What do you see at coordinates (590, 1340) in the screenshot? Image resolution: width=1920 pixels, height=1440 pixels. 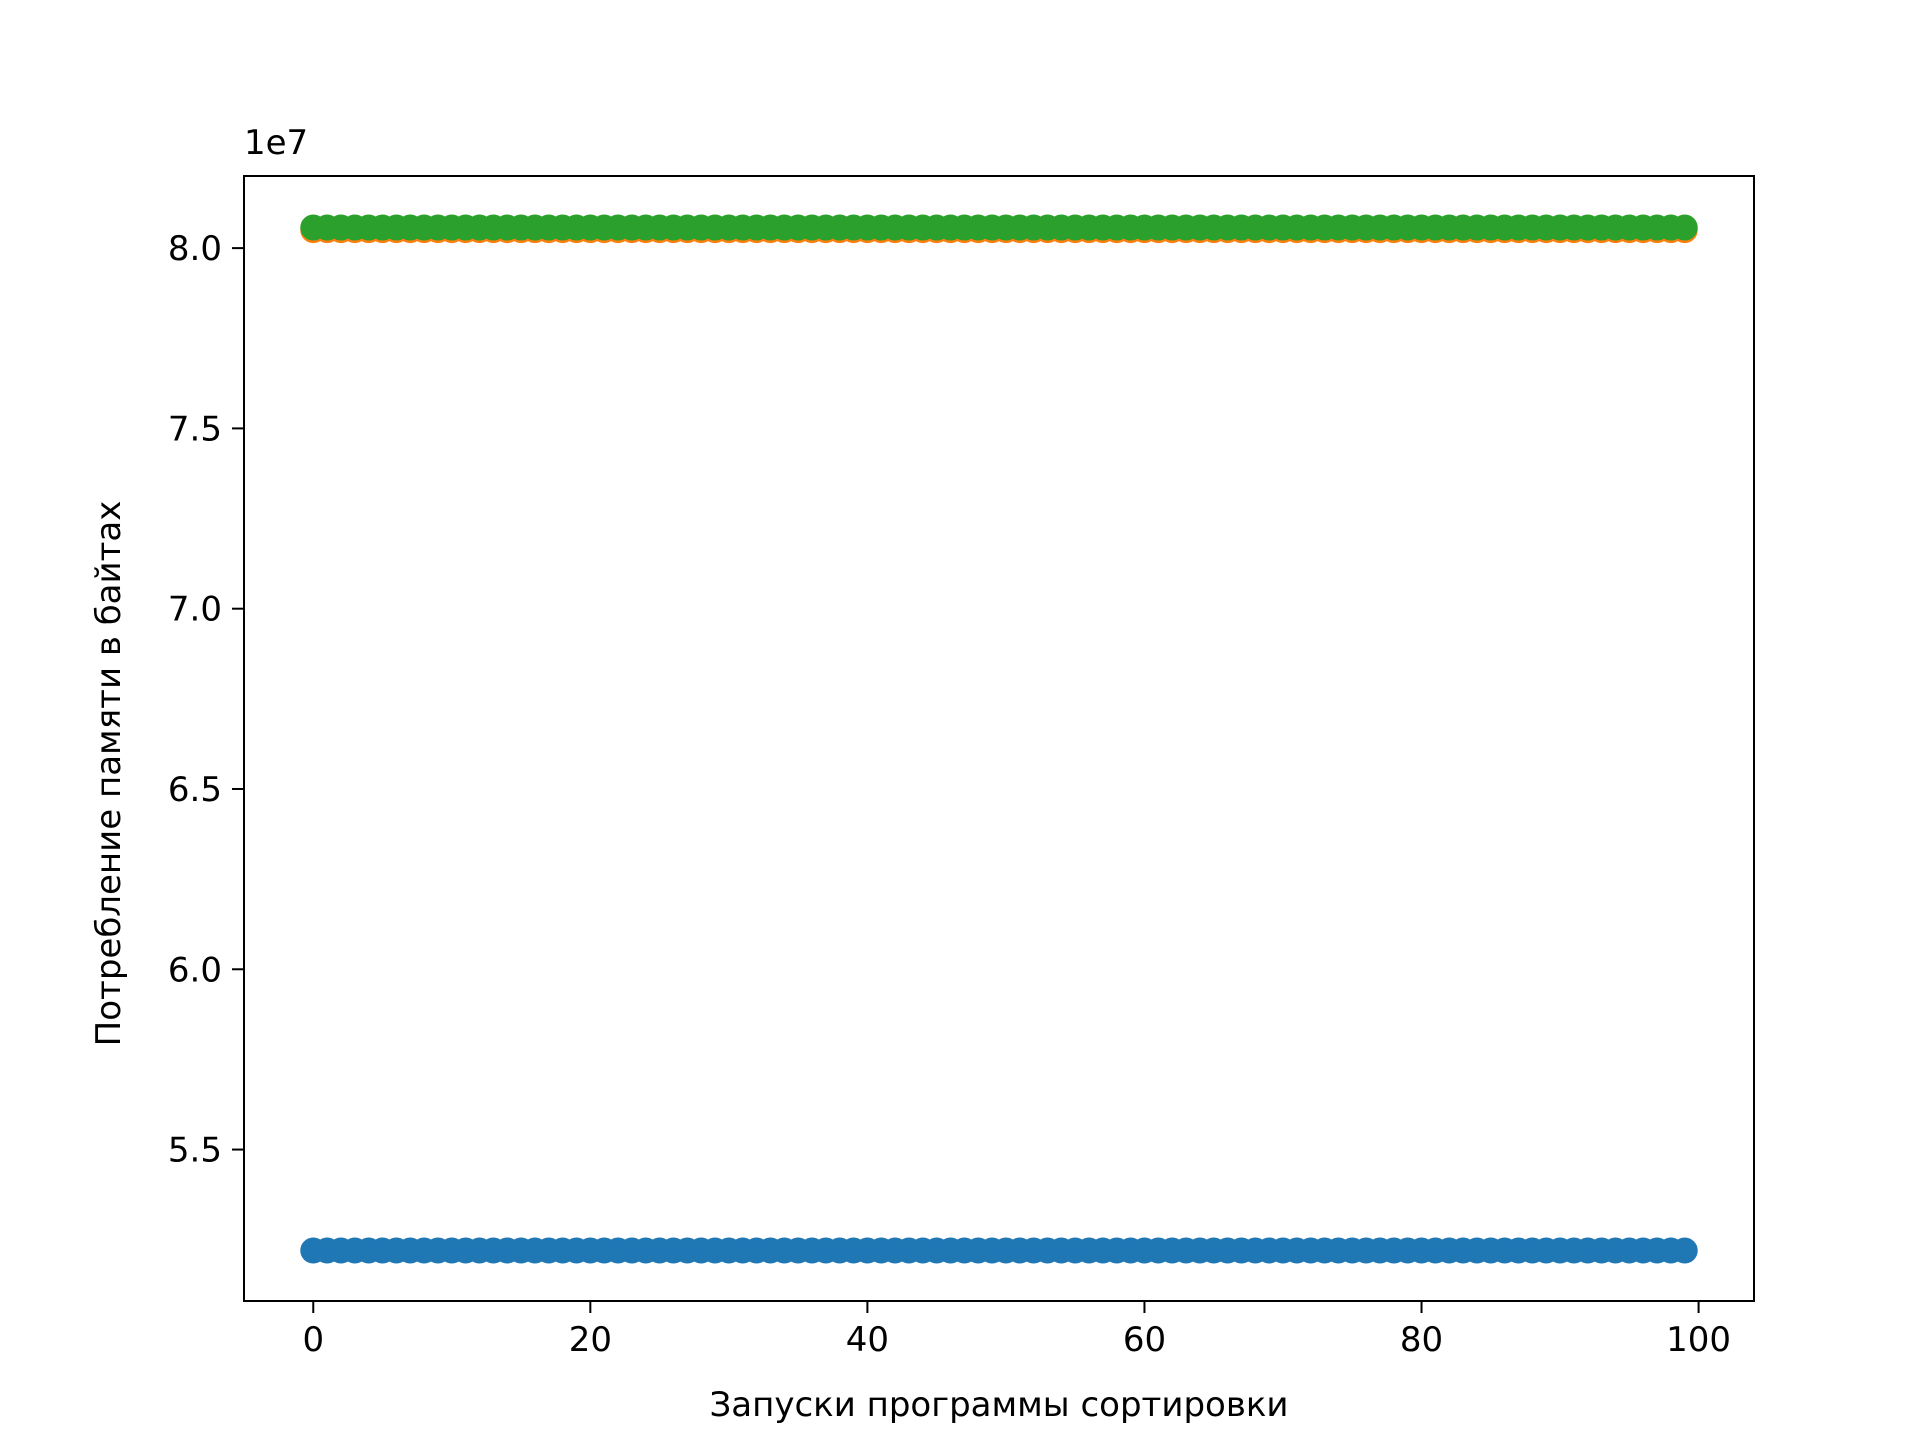 I see `x-tick-label: 20` at bounding box center [590, 1340].